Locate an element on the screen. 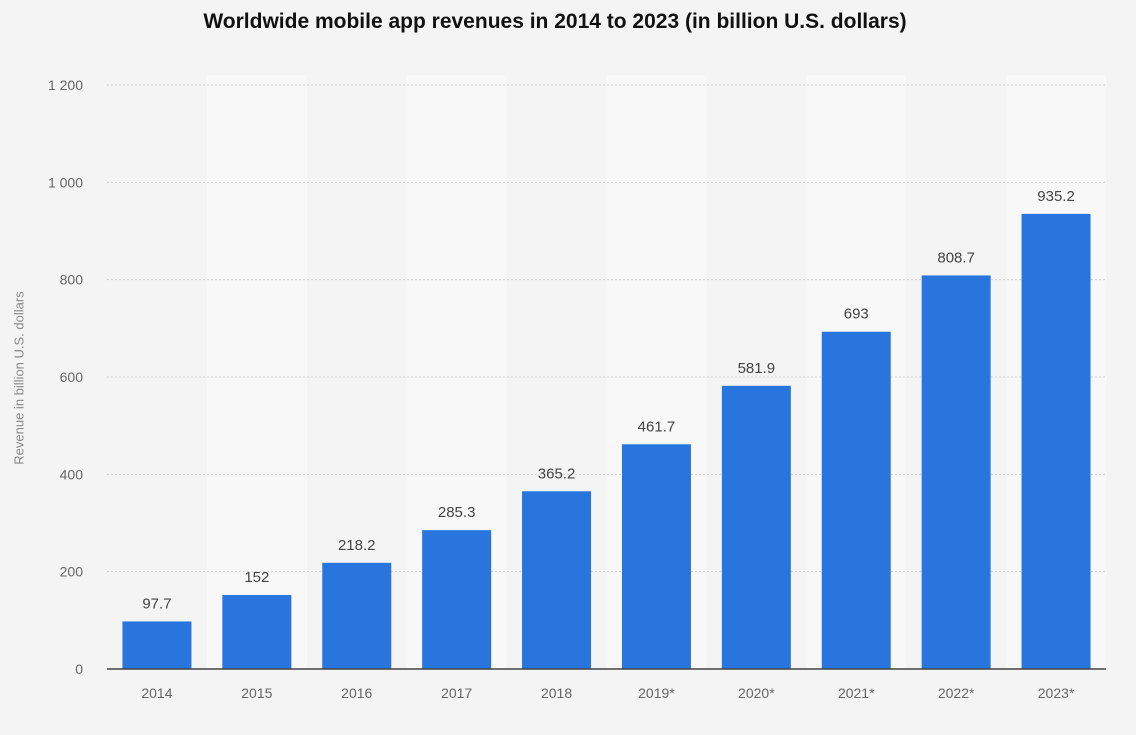 This screenshot has width=1136, height=735. data-label: 97.7 is located at coordinates (156, 603).